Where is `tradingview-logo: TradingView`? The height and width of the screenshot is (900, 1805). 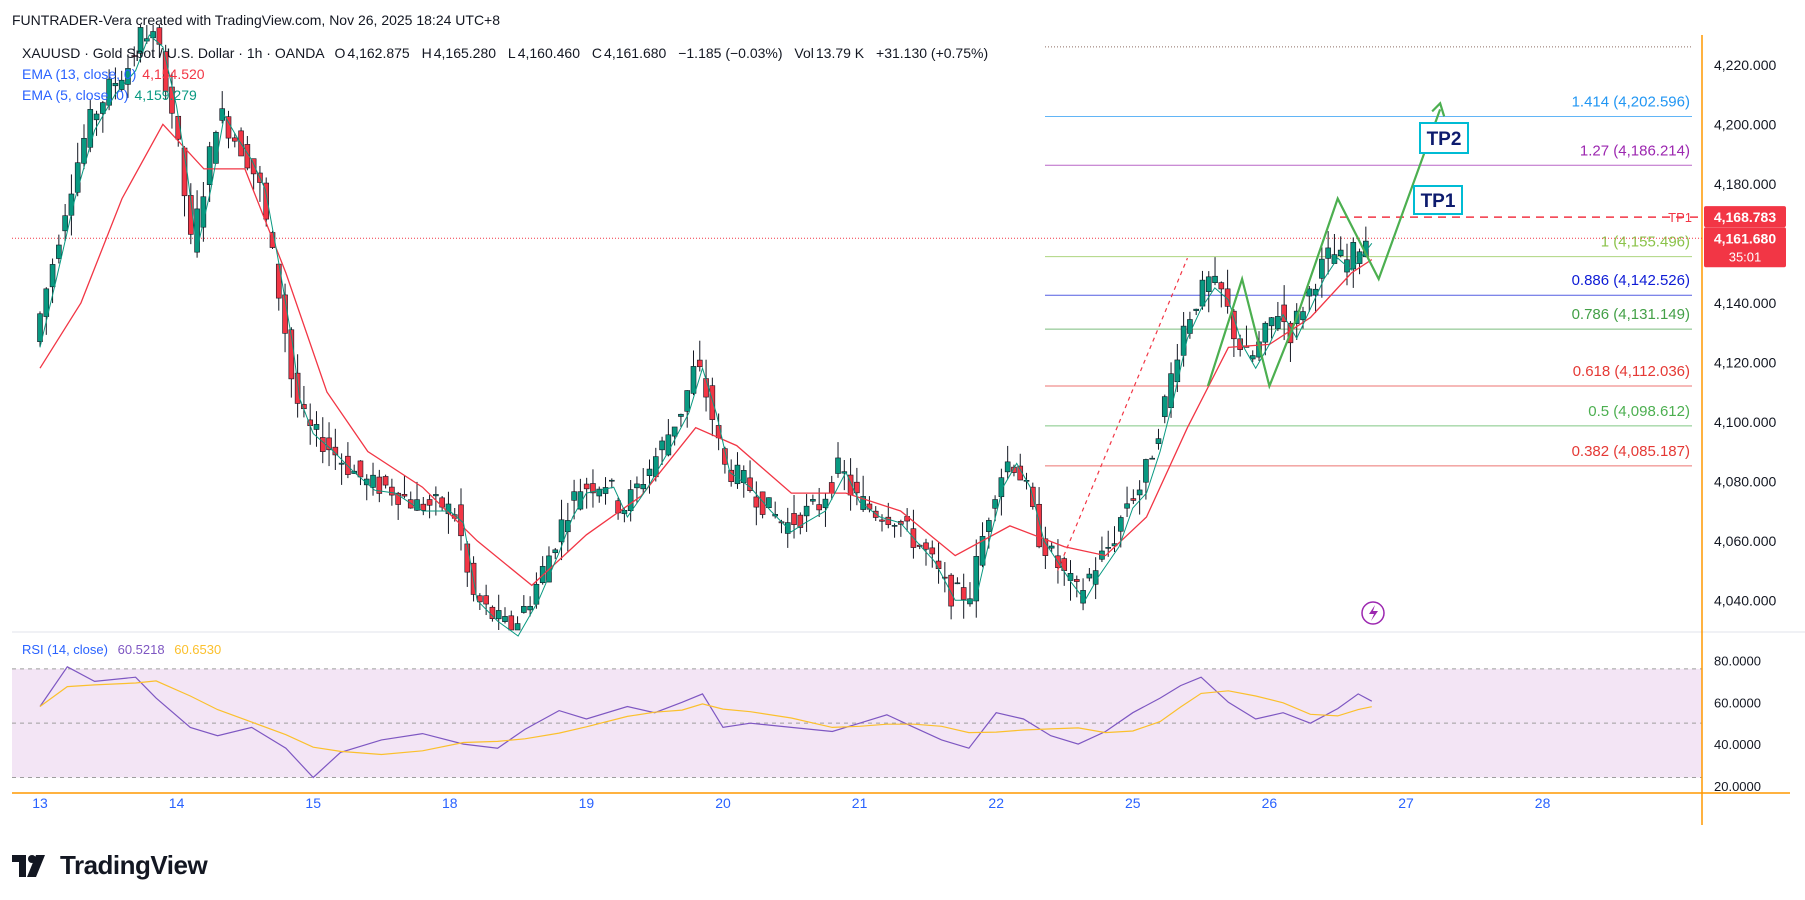
tradingview-logo: TradingView is located at coordinates (110, 865).